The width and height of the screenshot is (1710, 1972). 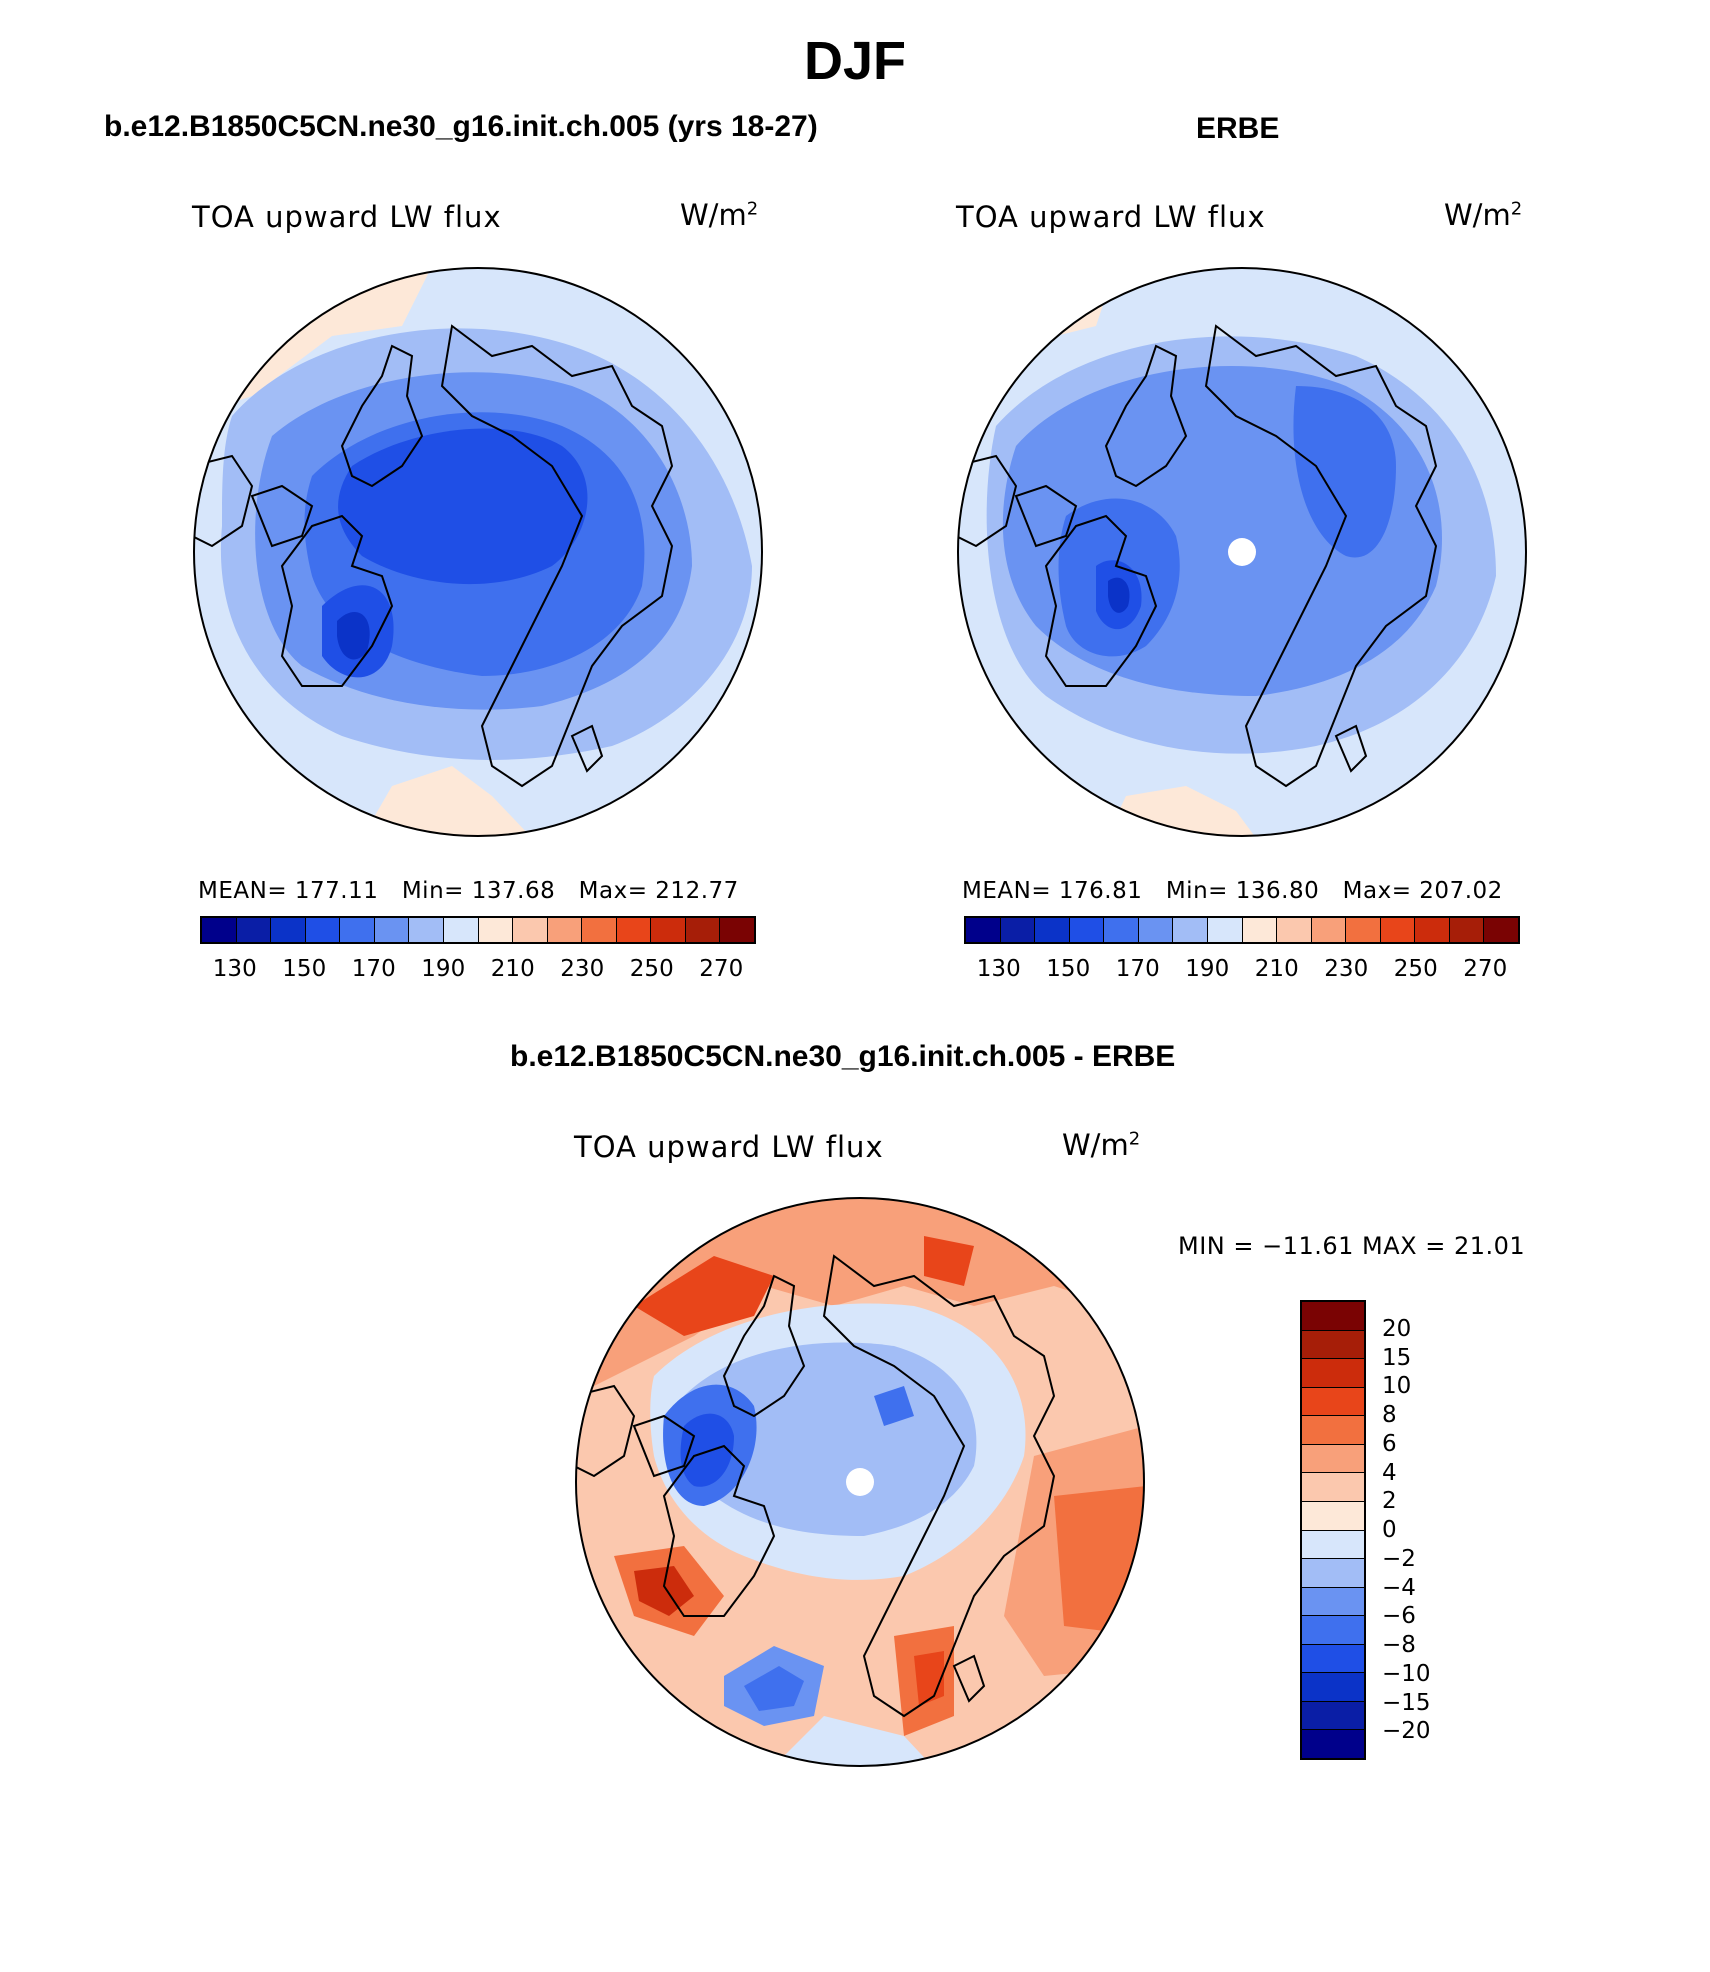 What do you see at coordinates (347, 217) in the screenshot?
I see `model-variable-label: TOA upward LW flux` at bounding box center [347, 217].